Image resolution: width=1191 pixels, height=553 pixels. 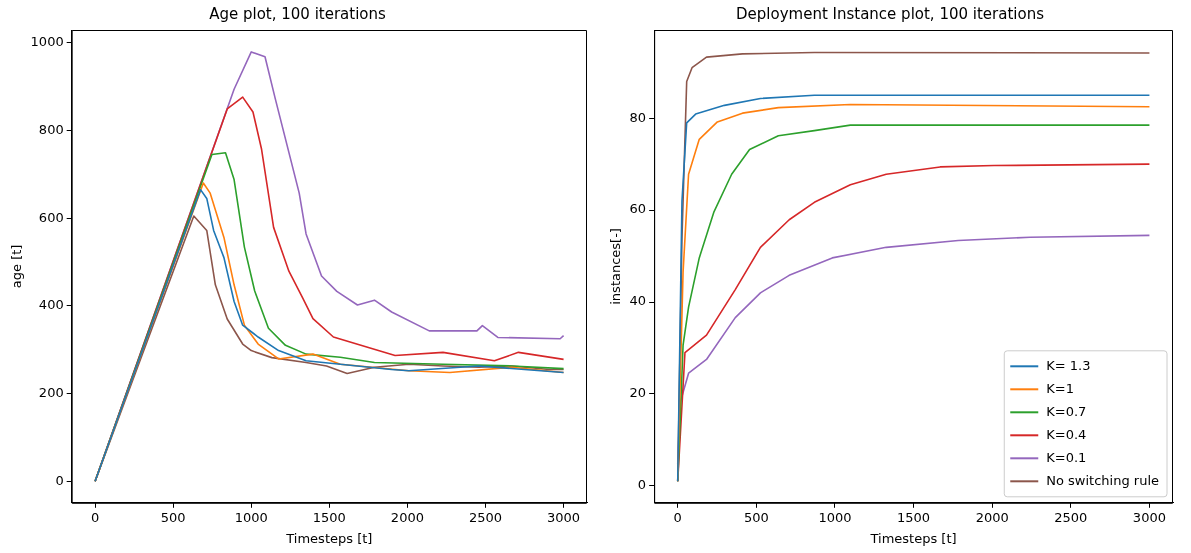 I want to click on y-axis-title: age [t], so click(x=17, y=266).